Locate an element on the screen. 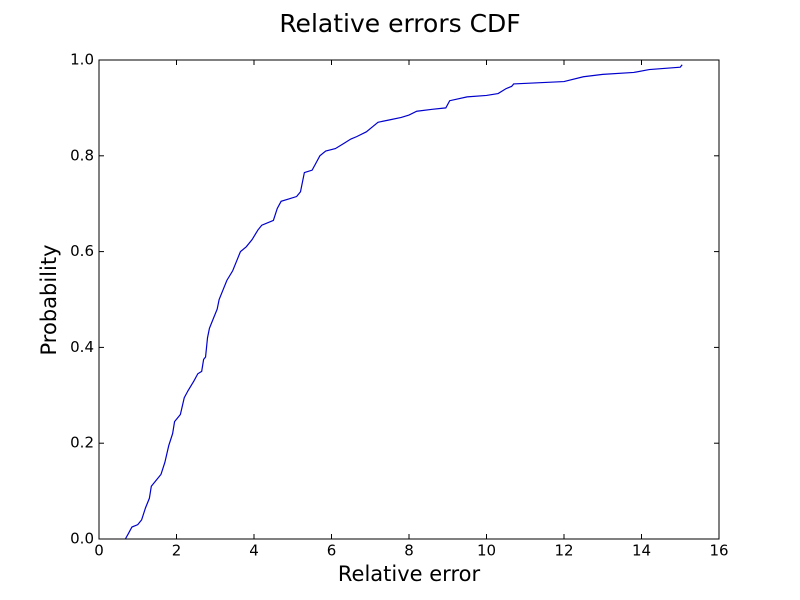 The height and width of the screenshot is (600, 800). x-axis-label: Relative error is located at coordinates (409, 574).